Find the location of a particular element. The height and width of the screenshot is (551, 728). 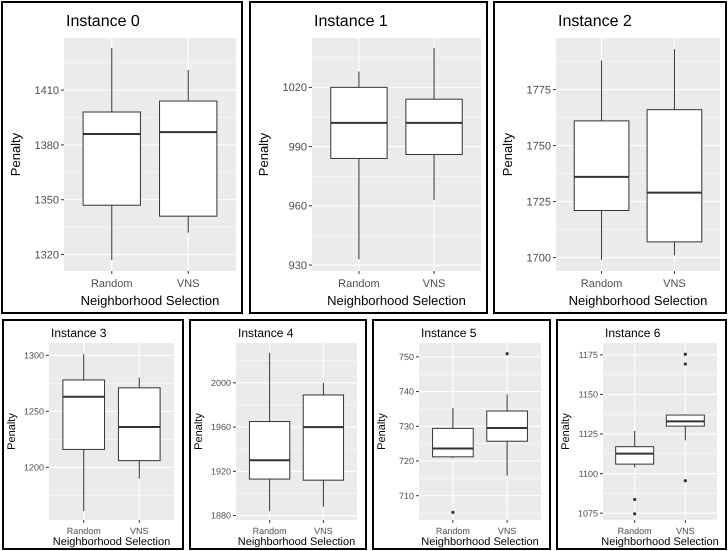

y-tick-label: 1075 is located at coordinates (588, 513).